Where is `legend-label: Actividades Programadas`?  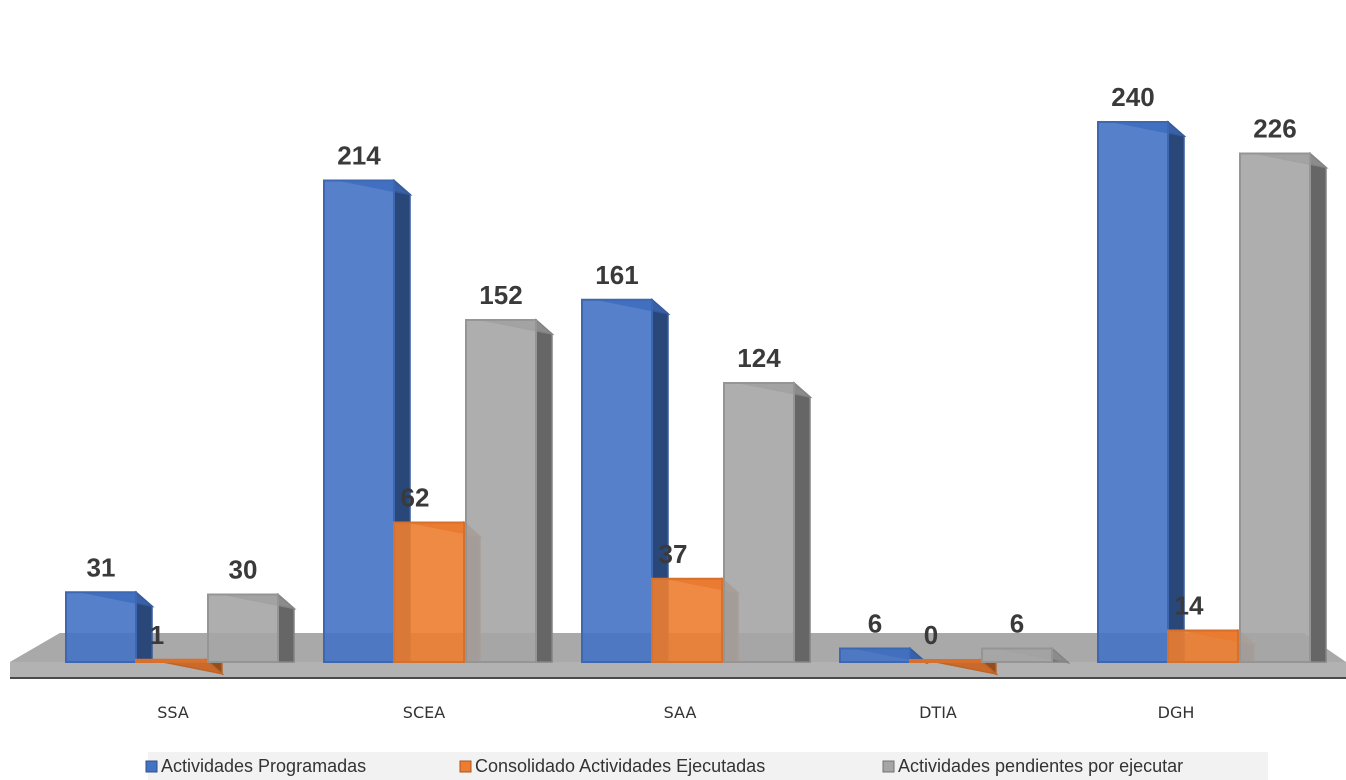
legend-label: Actividades Programadas is located at coordinates (263, 766).